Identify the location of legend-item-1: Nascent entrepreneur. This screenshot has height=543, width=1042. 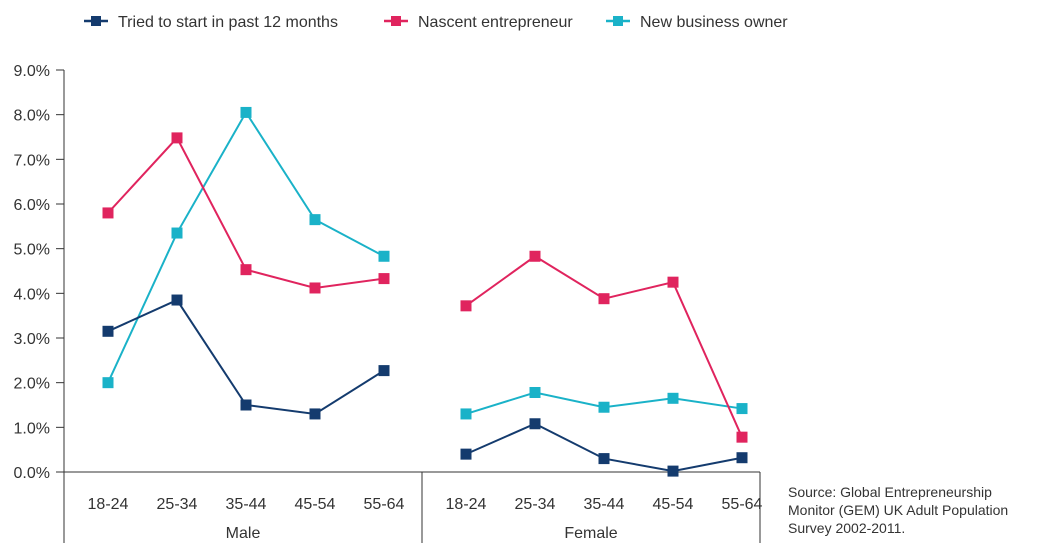
(478, 22).